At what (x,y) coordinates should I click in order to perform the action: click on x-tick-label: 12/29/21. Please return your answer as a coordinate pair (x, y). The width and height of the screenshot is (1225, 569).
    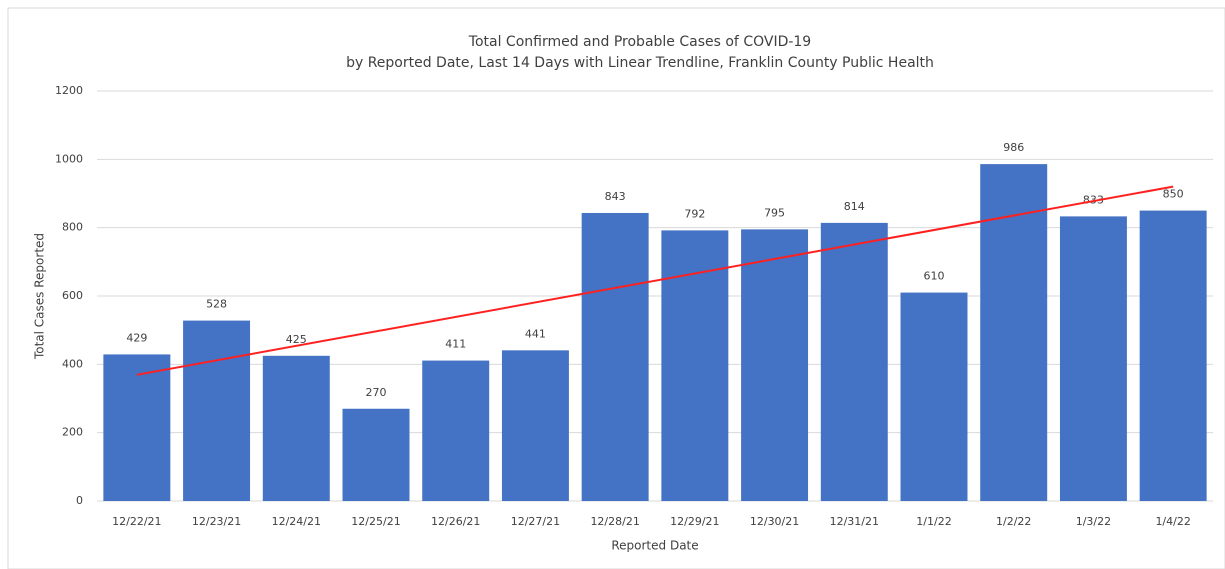
    Looking at the image, I should click on (694, 521).